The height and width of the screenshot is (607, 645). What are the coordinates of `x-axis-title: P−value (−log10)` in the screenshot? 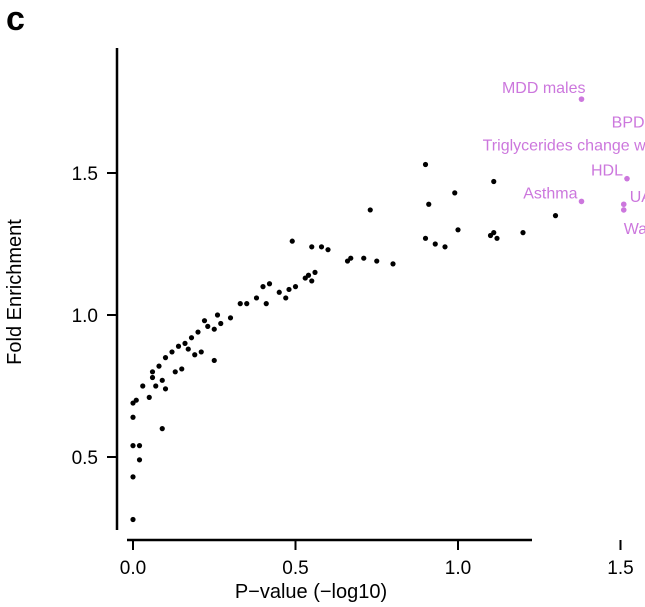 It's located at (311, 592).